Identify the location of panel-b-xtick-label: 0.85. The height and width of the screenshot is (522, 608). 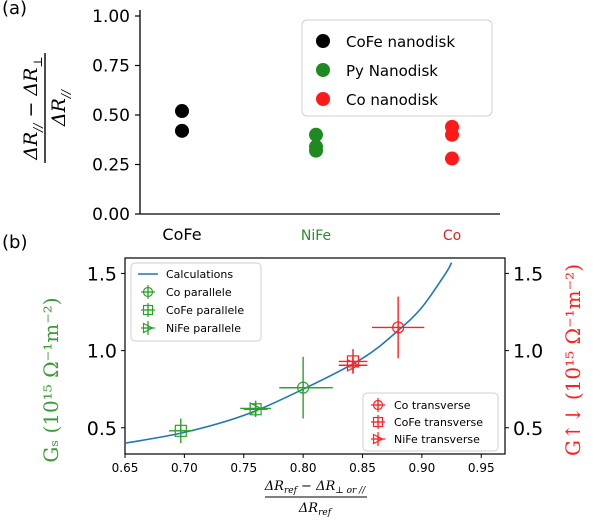
(362, 468).